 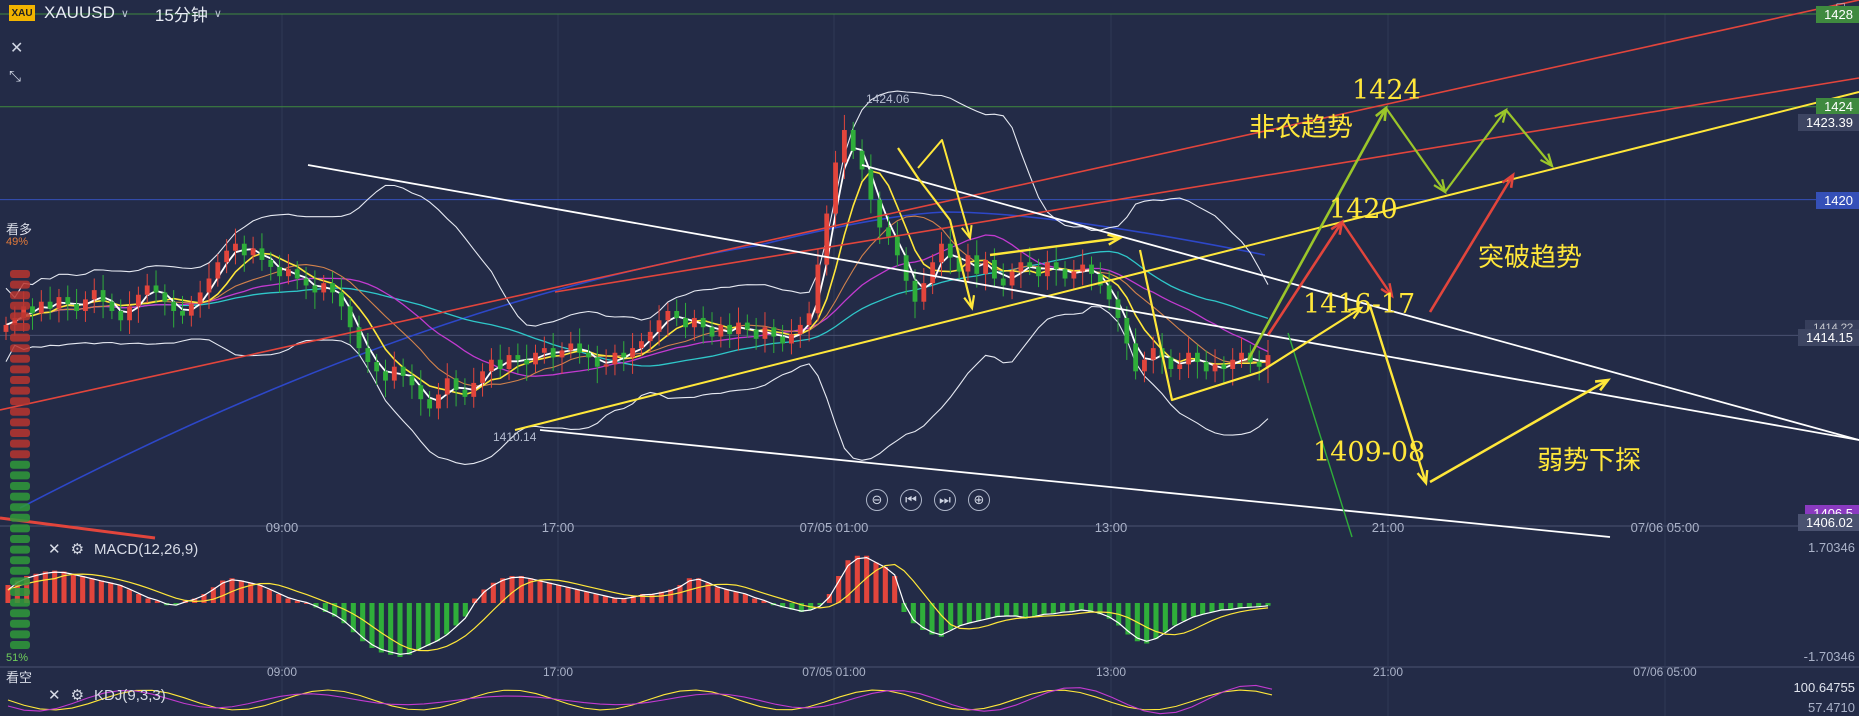 What do you see at coordinates (79, 12) in the screenshot?
I see `symbol-selector: XAUUSD` at bounding box center [79, 12].